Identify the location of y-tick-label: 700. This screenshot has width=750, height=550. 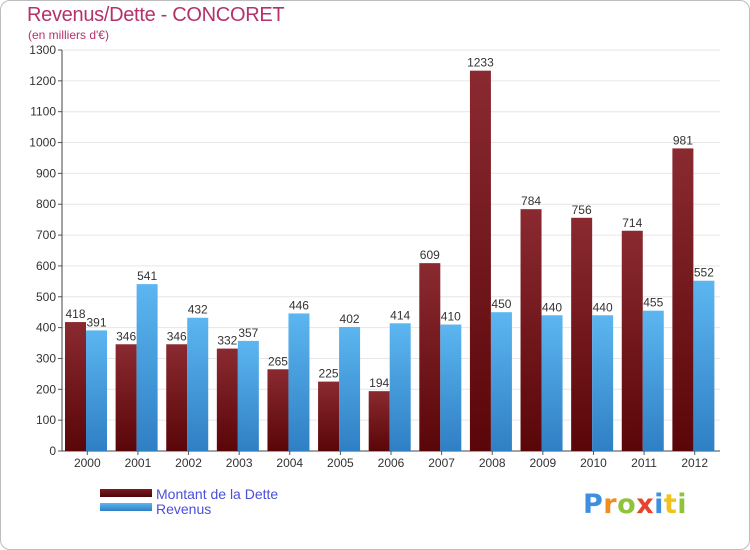
(46, 235).